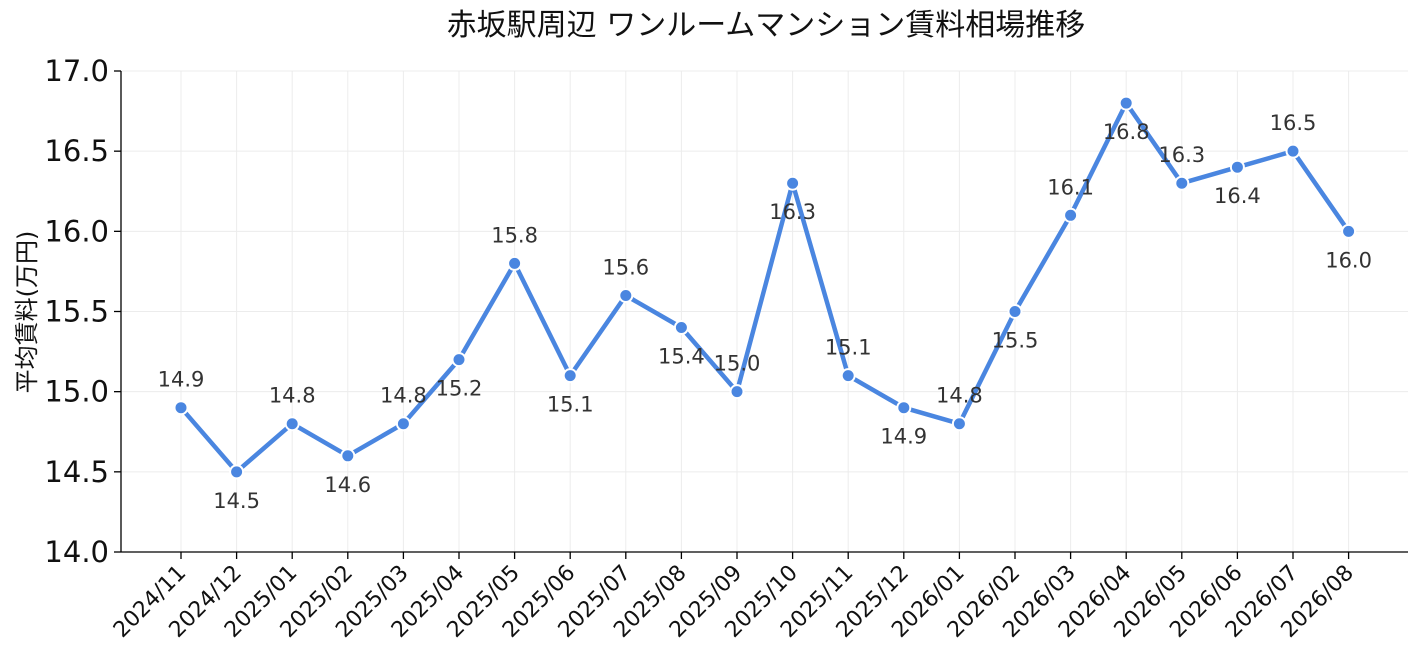 The image size is (1418, 671). I want to click on y-tick-label: 15.5, so click(76, 312).